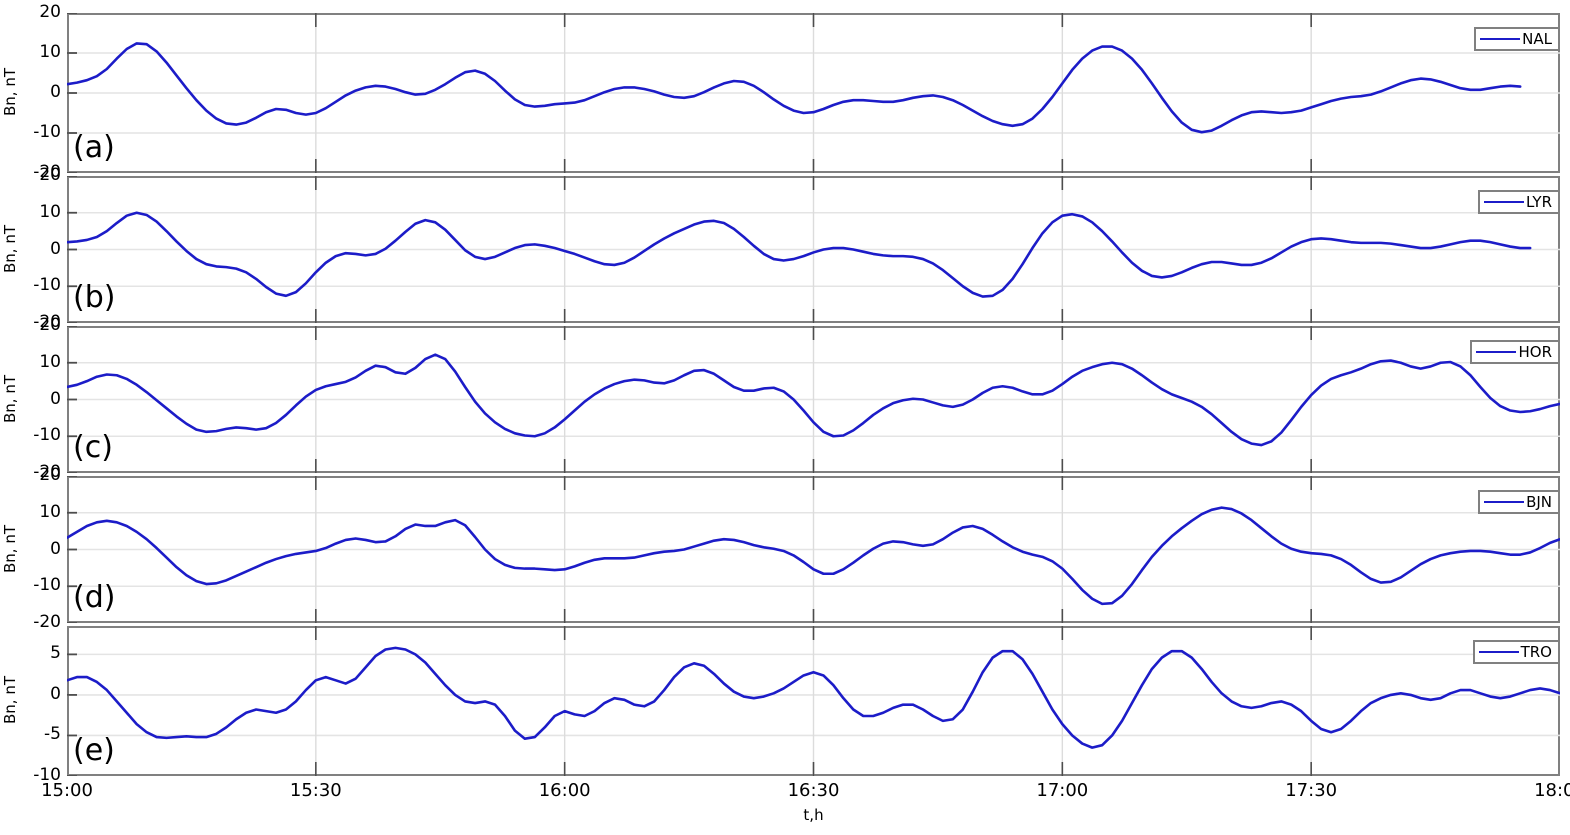  What do you see at coordinates (55, 653) in the screenshot?
I see `y-tick-label: 5` at bounding box center [55, 653].